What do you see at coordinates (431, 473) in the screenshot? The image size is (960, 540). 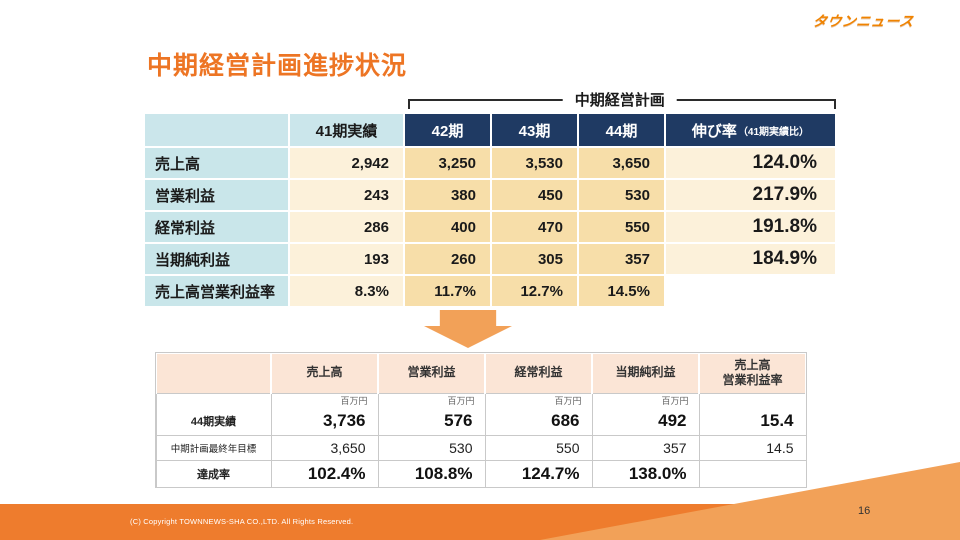 I see `t2-cell: 108.8%` at bounding box center [431, 473].